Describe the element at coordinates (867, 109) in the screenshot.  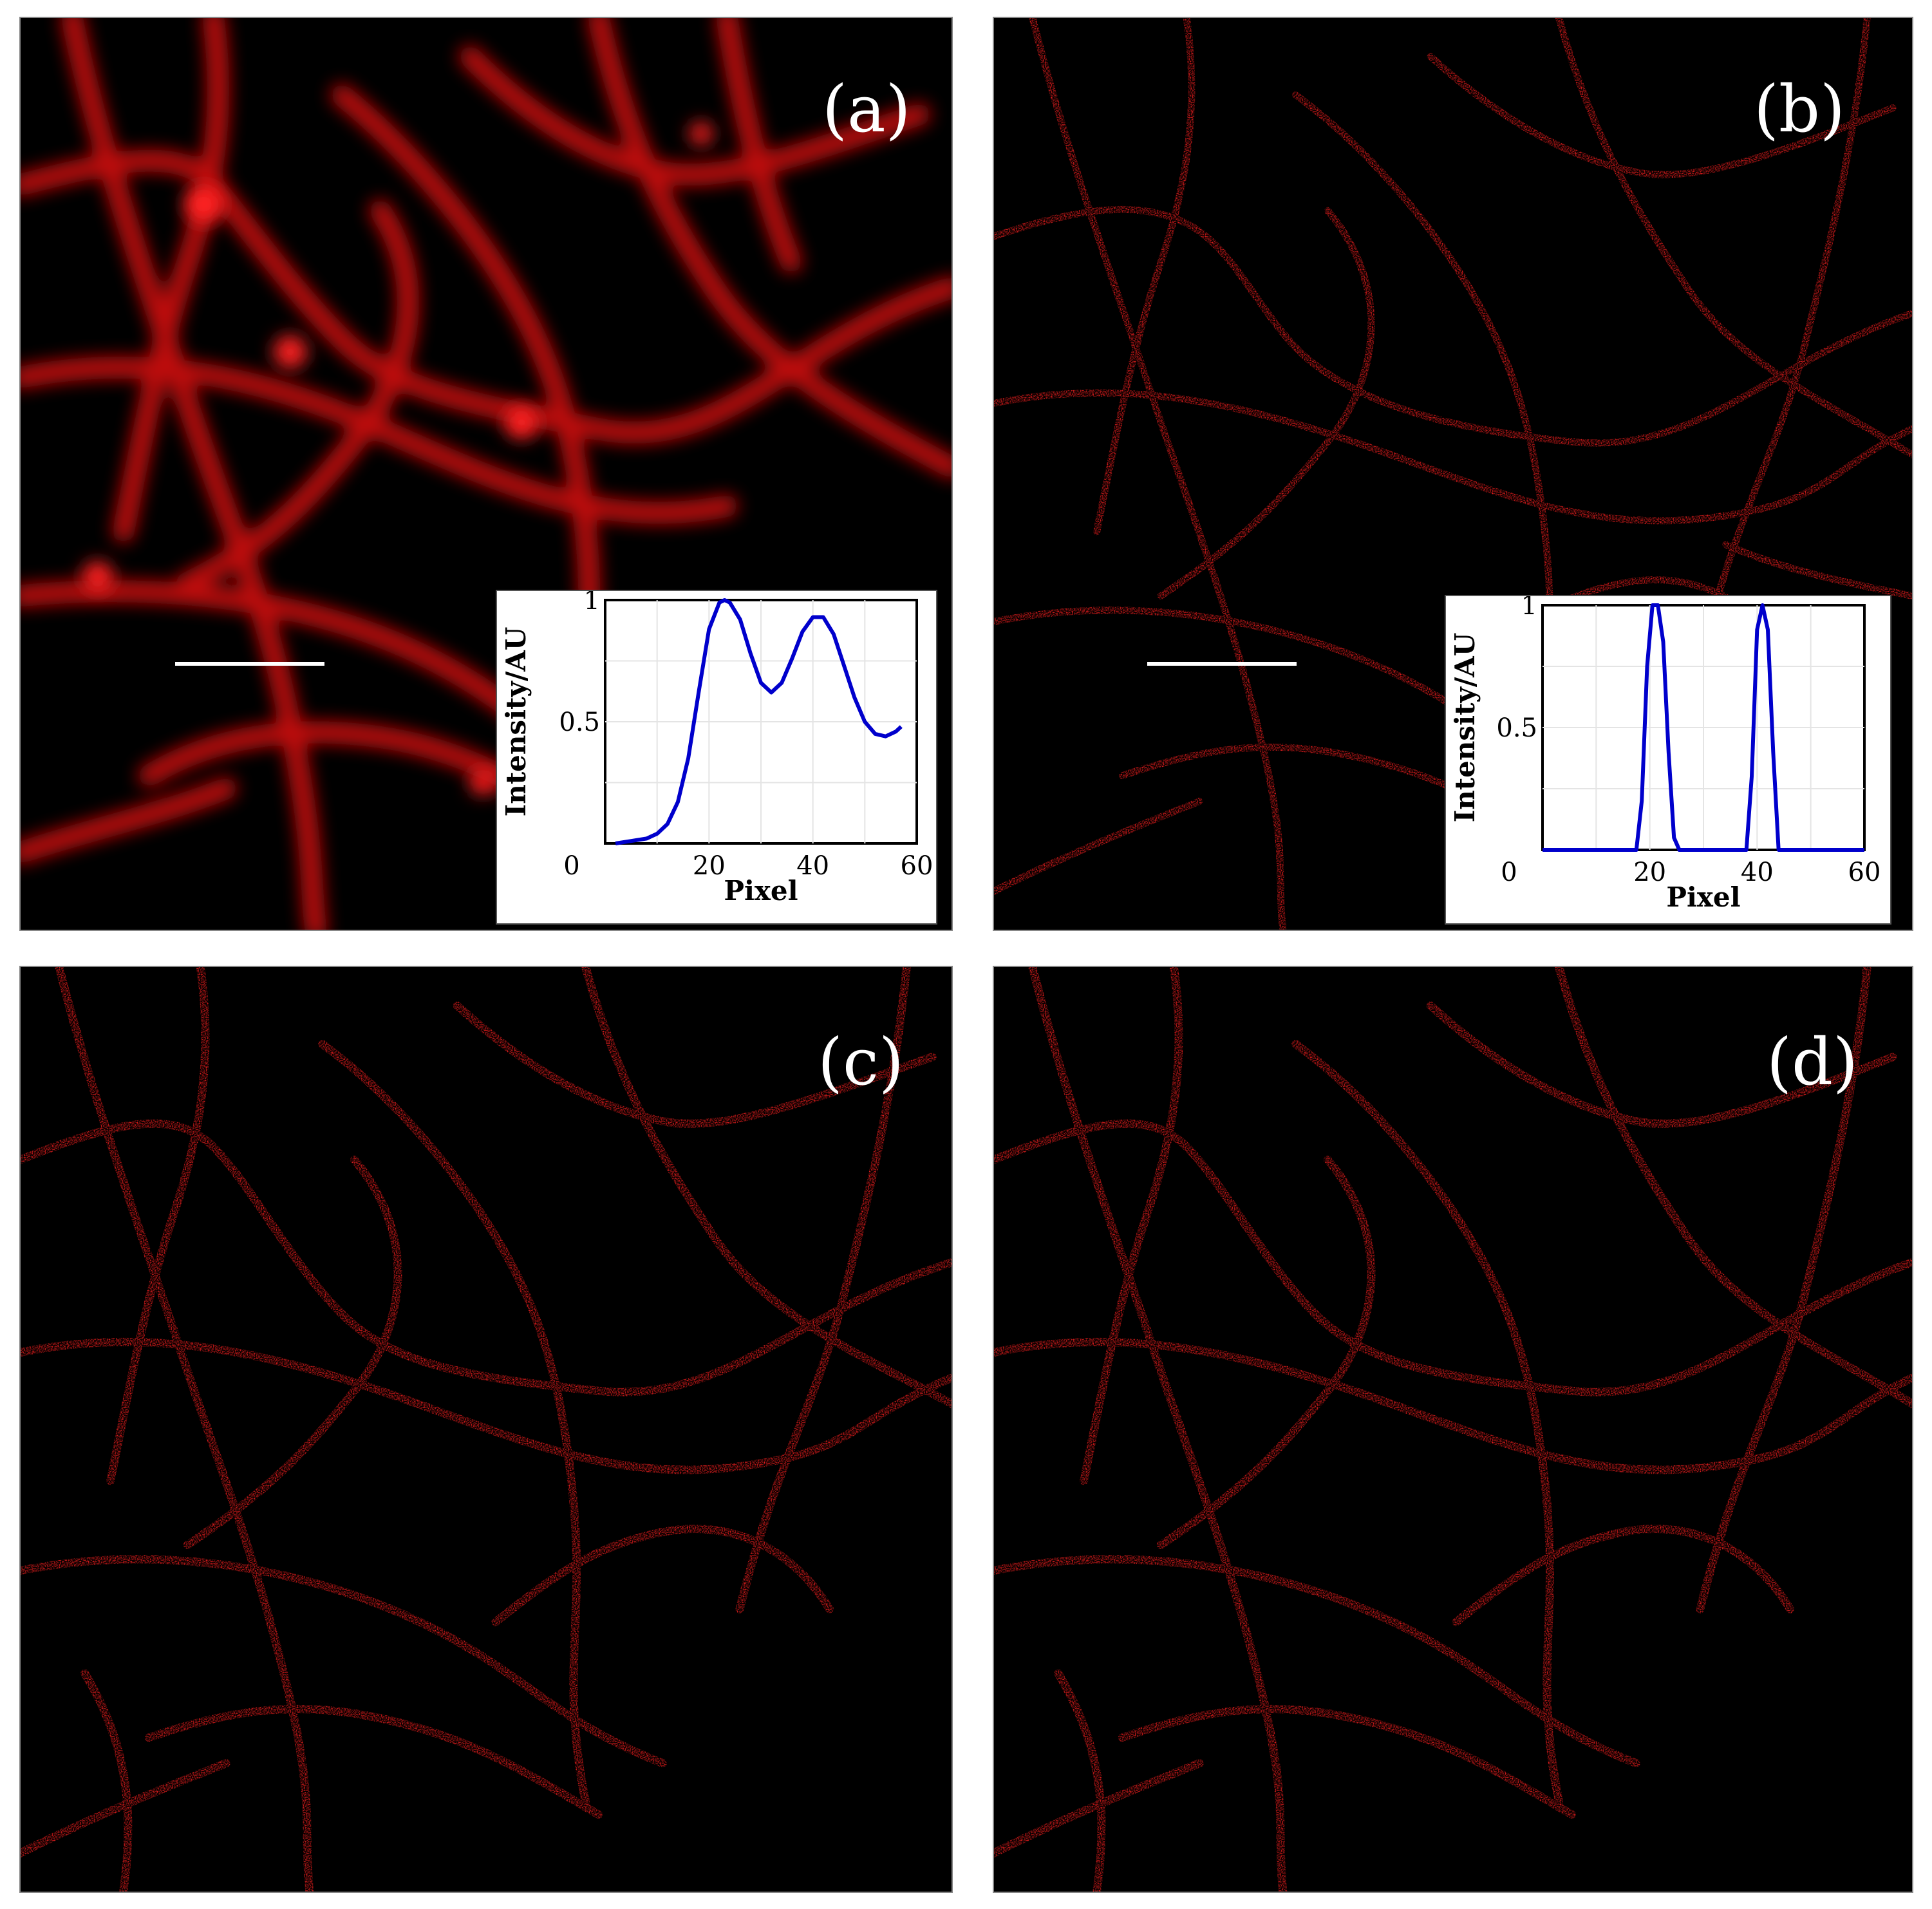
I see `panel-label-a: (a)` at that location.